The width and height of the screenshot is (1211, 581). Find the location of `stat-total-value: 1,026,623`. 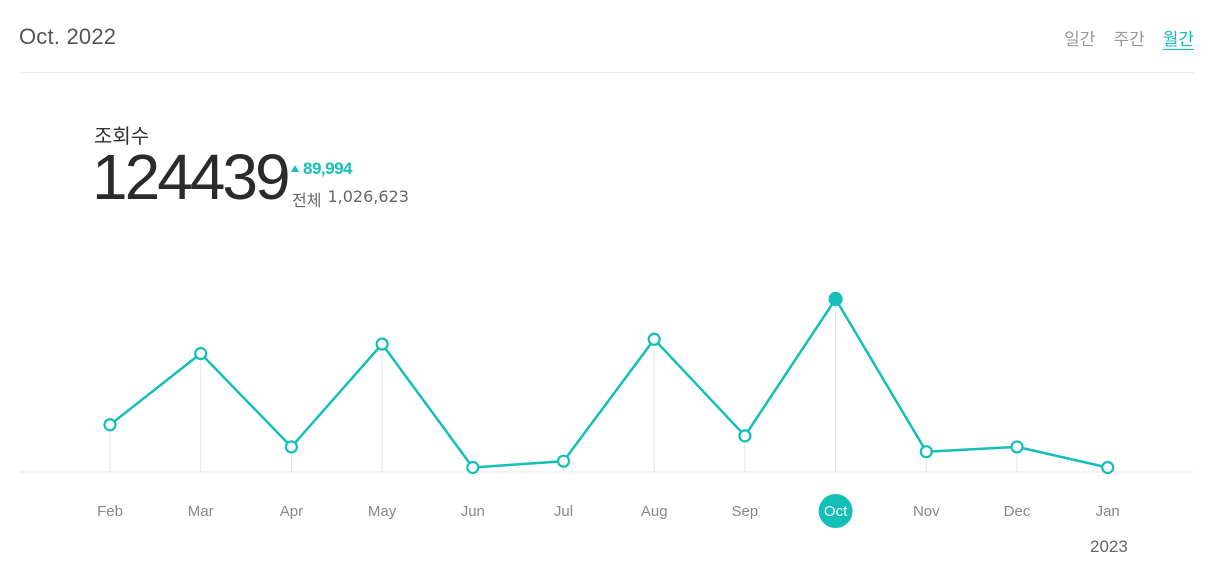

stat-total-value: 1,026,623 is located at coordinates (368, 196).